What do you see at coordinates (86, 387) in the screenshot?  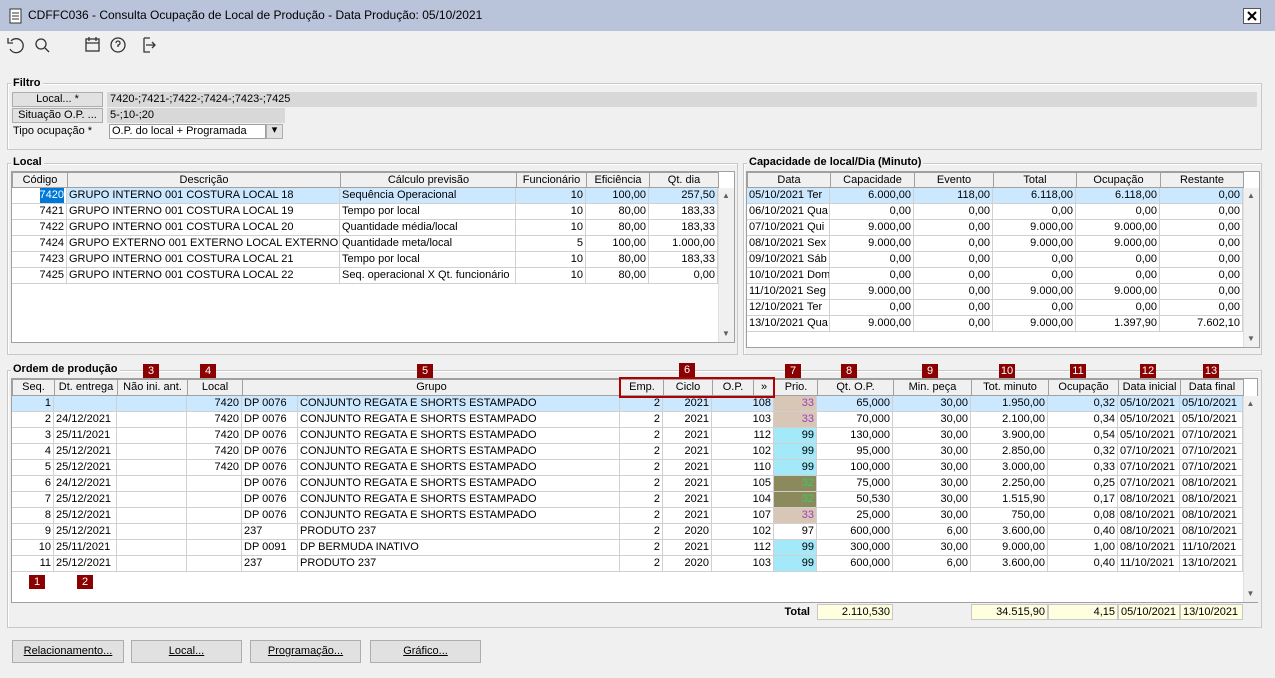 I see `column-header: Dt. entrega` at bounding box center [86, 387].